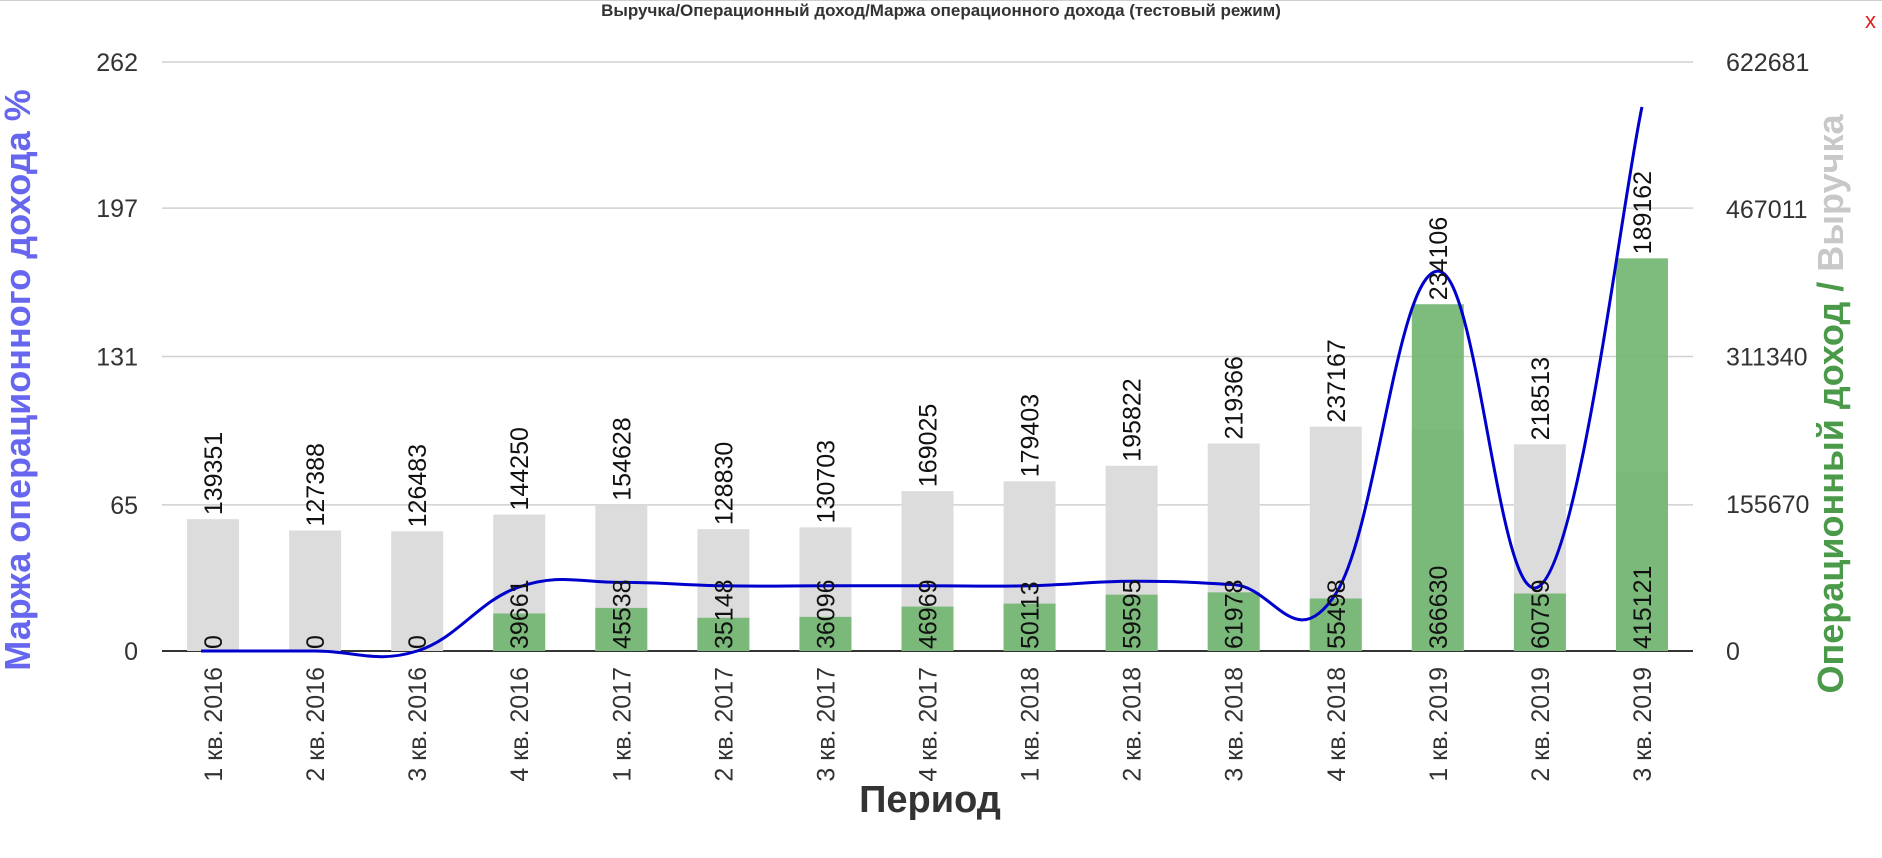 The image size is (1882, 858). Describe the element at coordinates (622, 724) in the screenshot. I see `x-tick-label: 1 кв. 2017` at that location.